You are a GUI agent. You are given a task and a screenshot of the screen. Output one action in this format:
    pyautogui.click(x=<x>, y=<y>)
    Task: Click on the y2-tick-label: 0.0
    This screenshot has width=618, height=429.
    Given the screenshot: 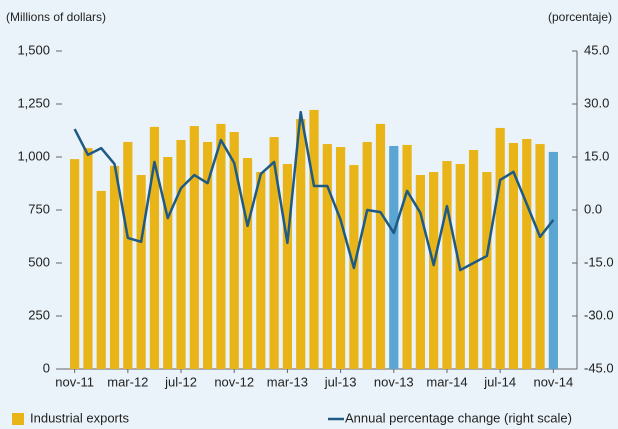 What is the action you would take?
    pyautogui.click(x=593, y=208)
    